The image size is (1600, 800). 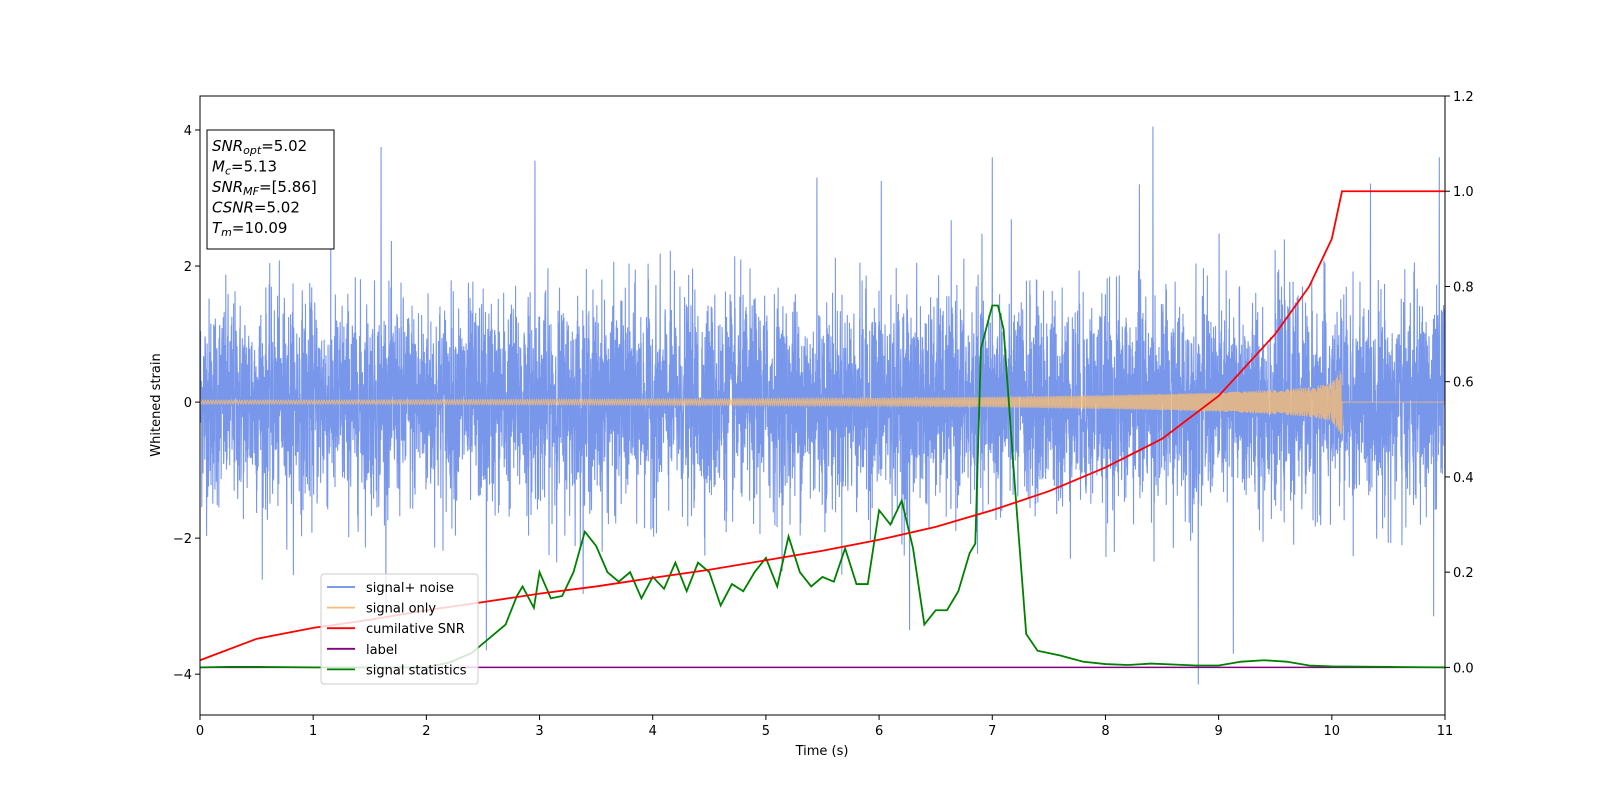 What do you see at coordinates (200, 731) in the screenshot?
I see `x-tick-label: 0` at bounding box center [200, 731].